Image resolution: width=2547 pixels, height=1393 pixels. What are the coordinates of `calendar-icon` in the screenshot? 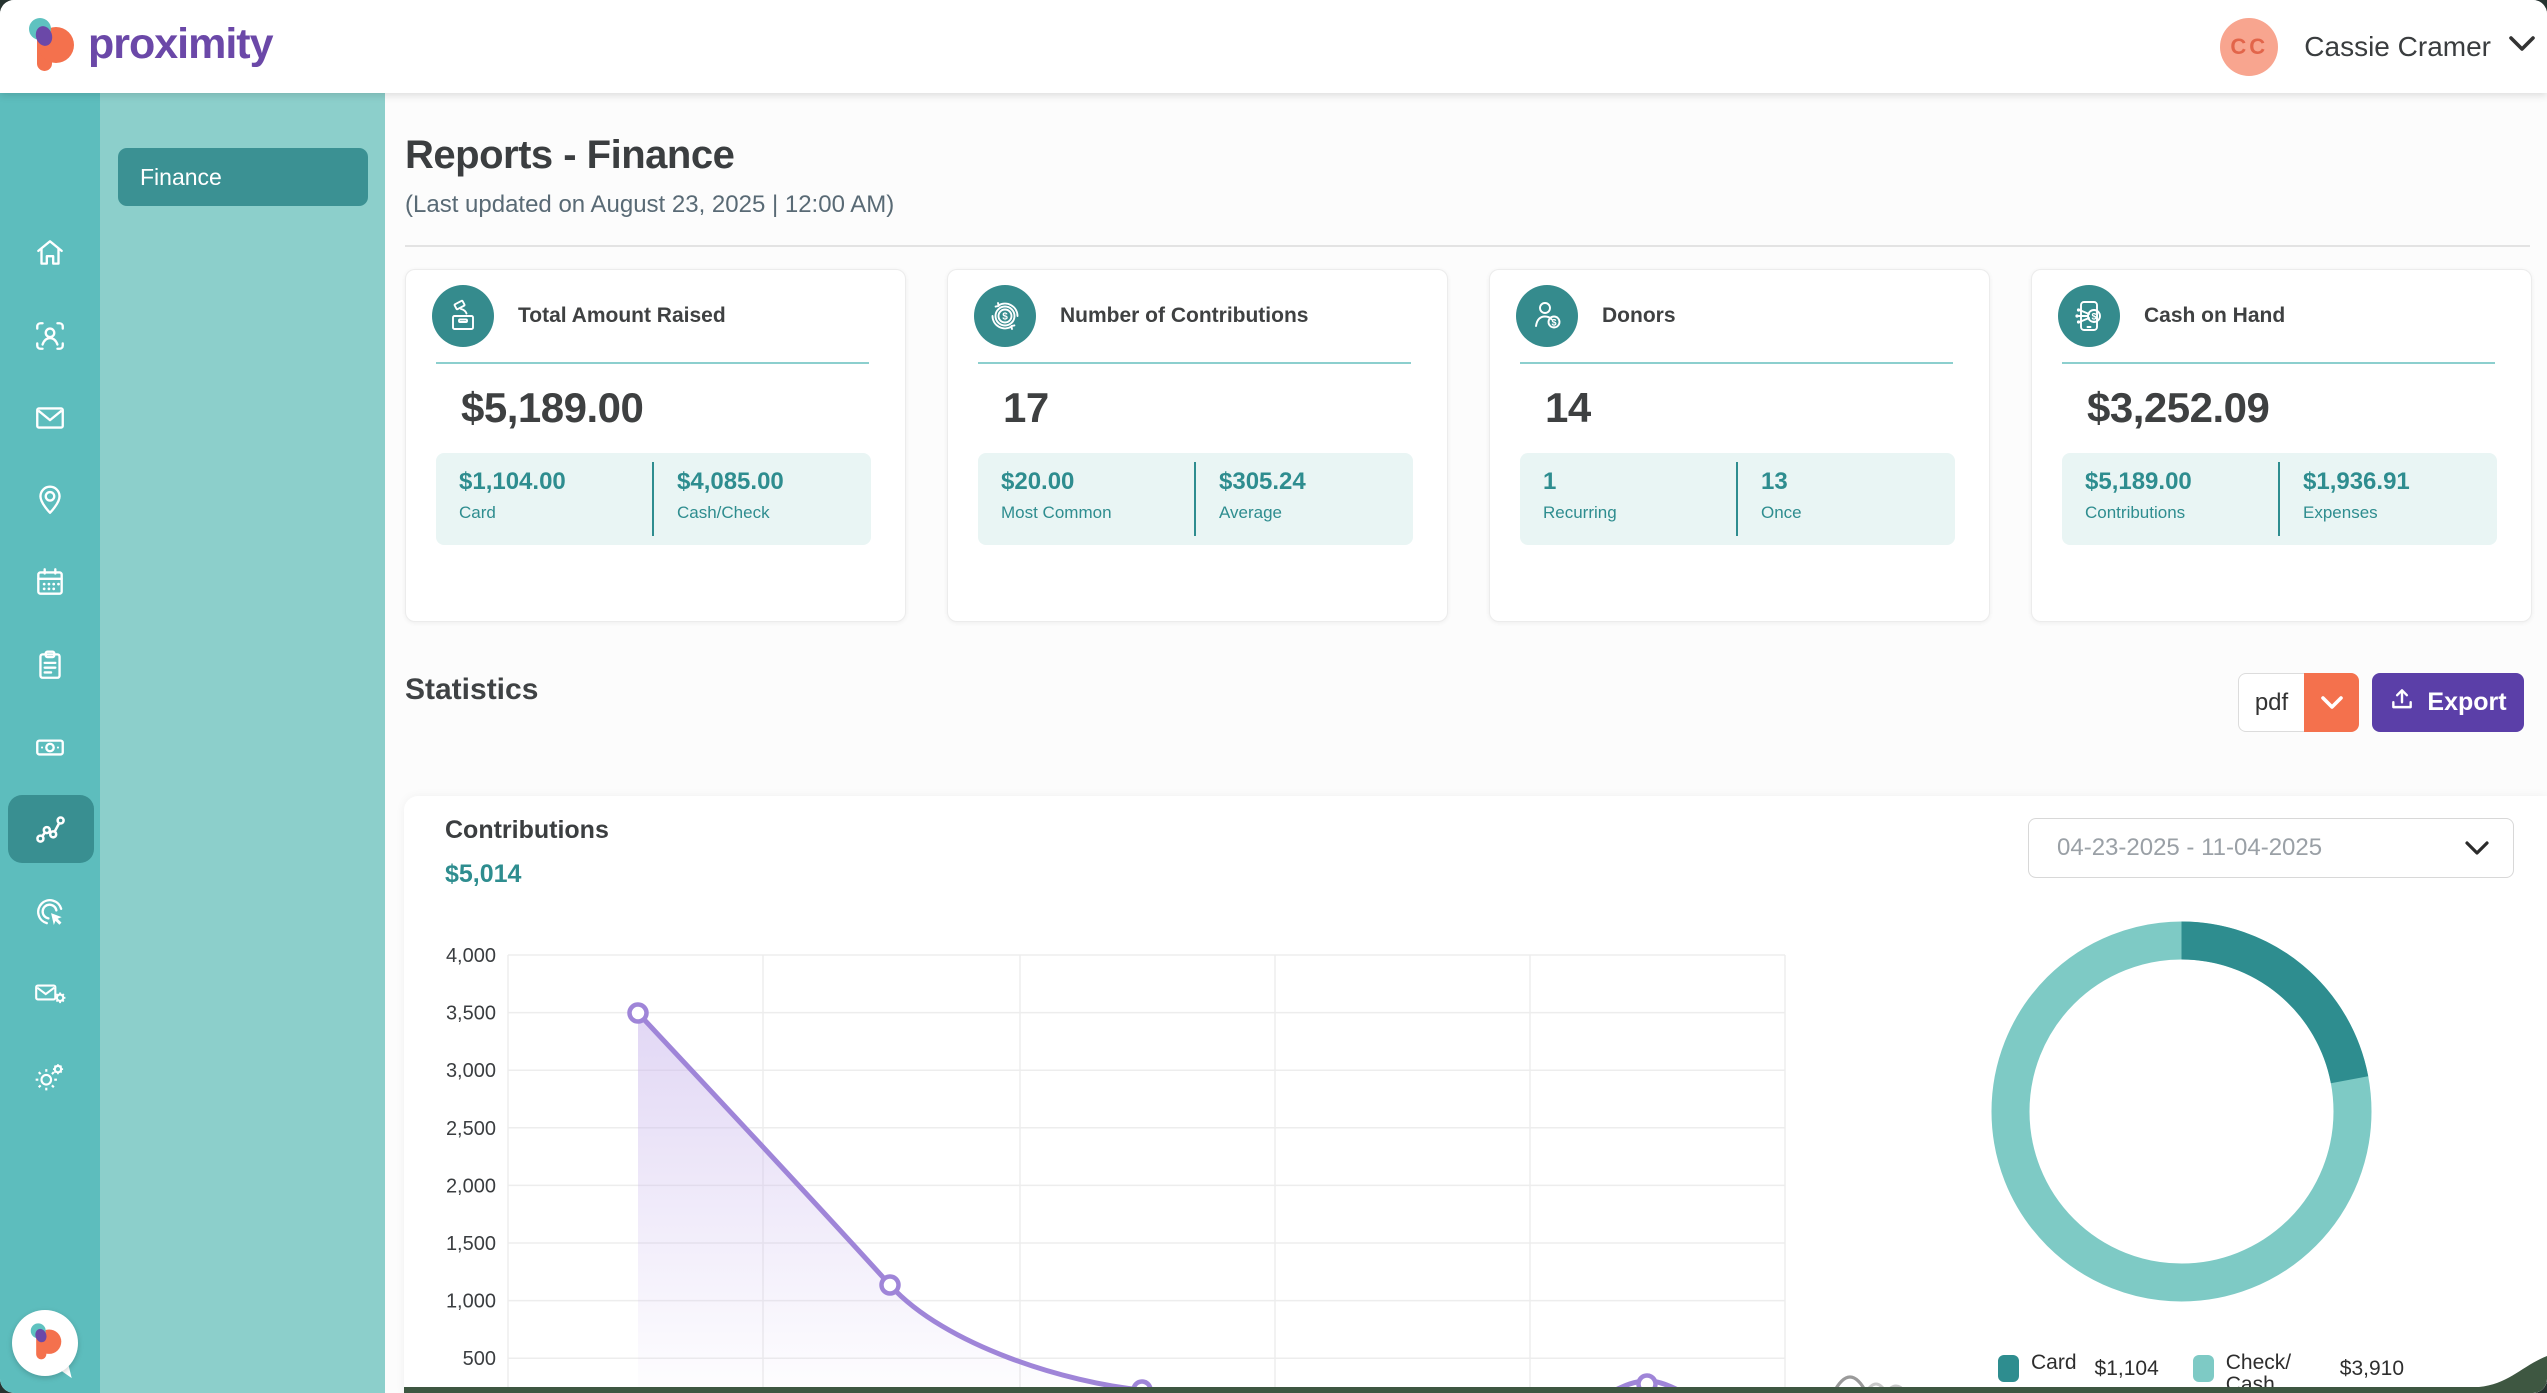 It's located at (50, 582).